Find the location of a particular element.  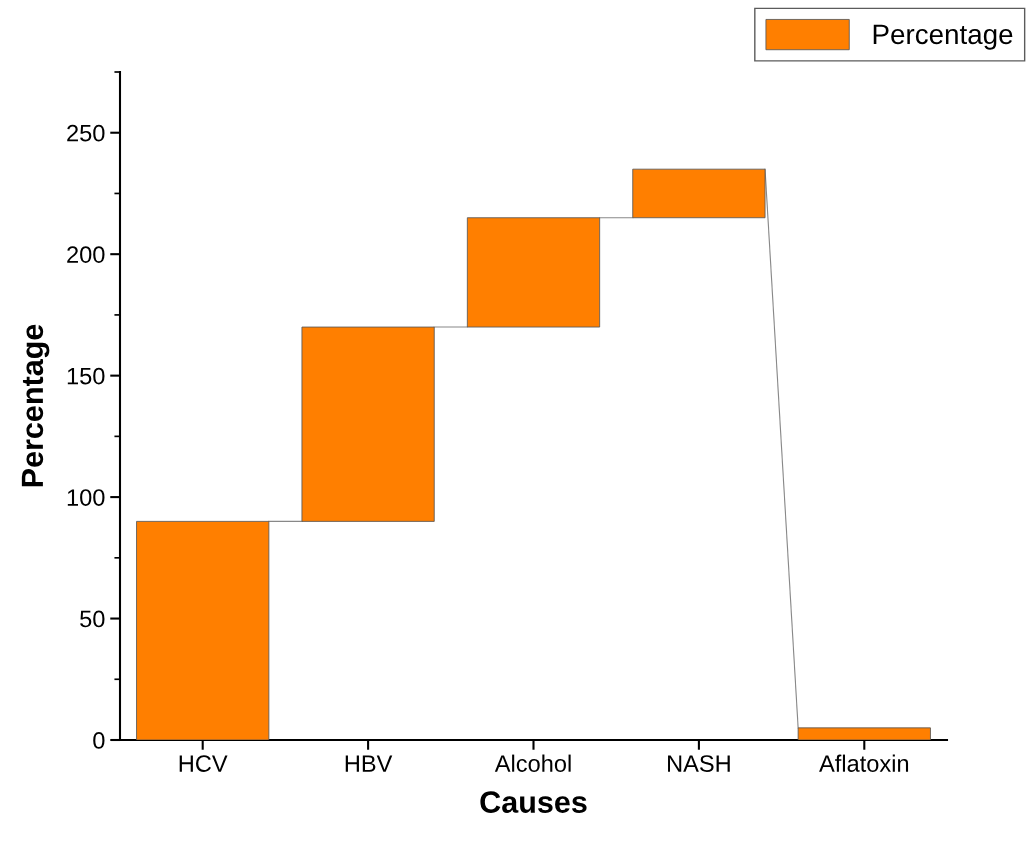

x-tick-label: HBV is located at coordinates (369, 763).